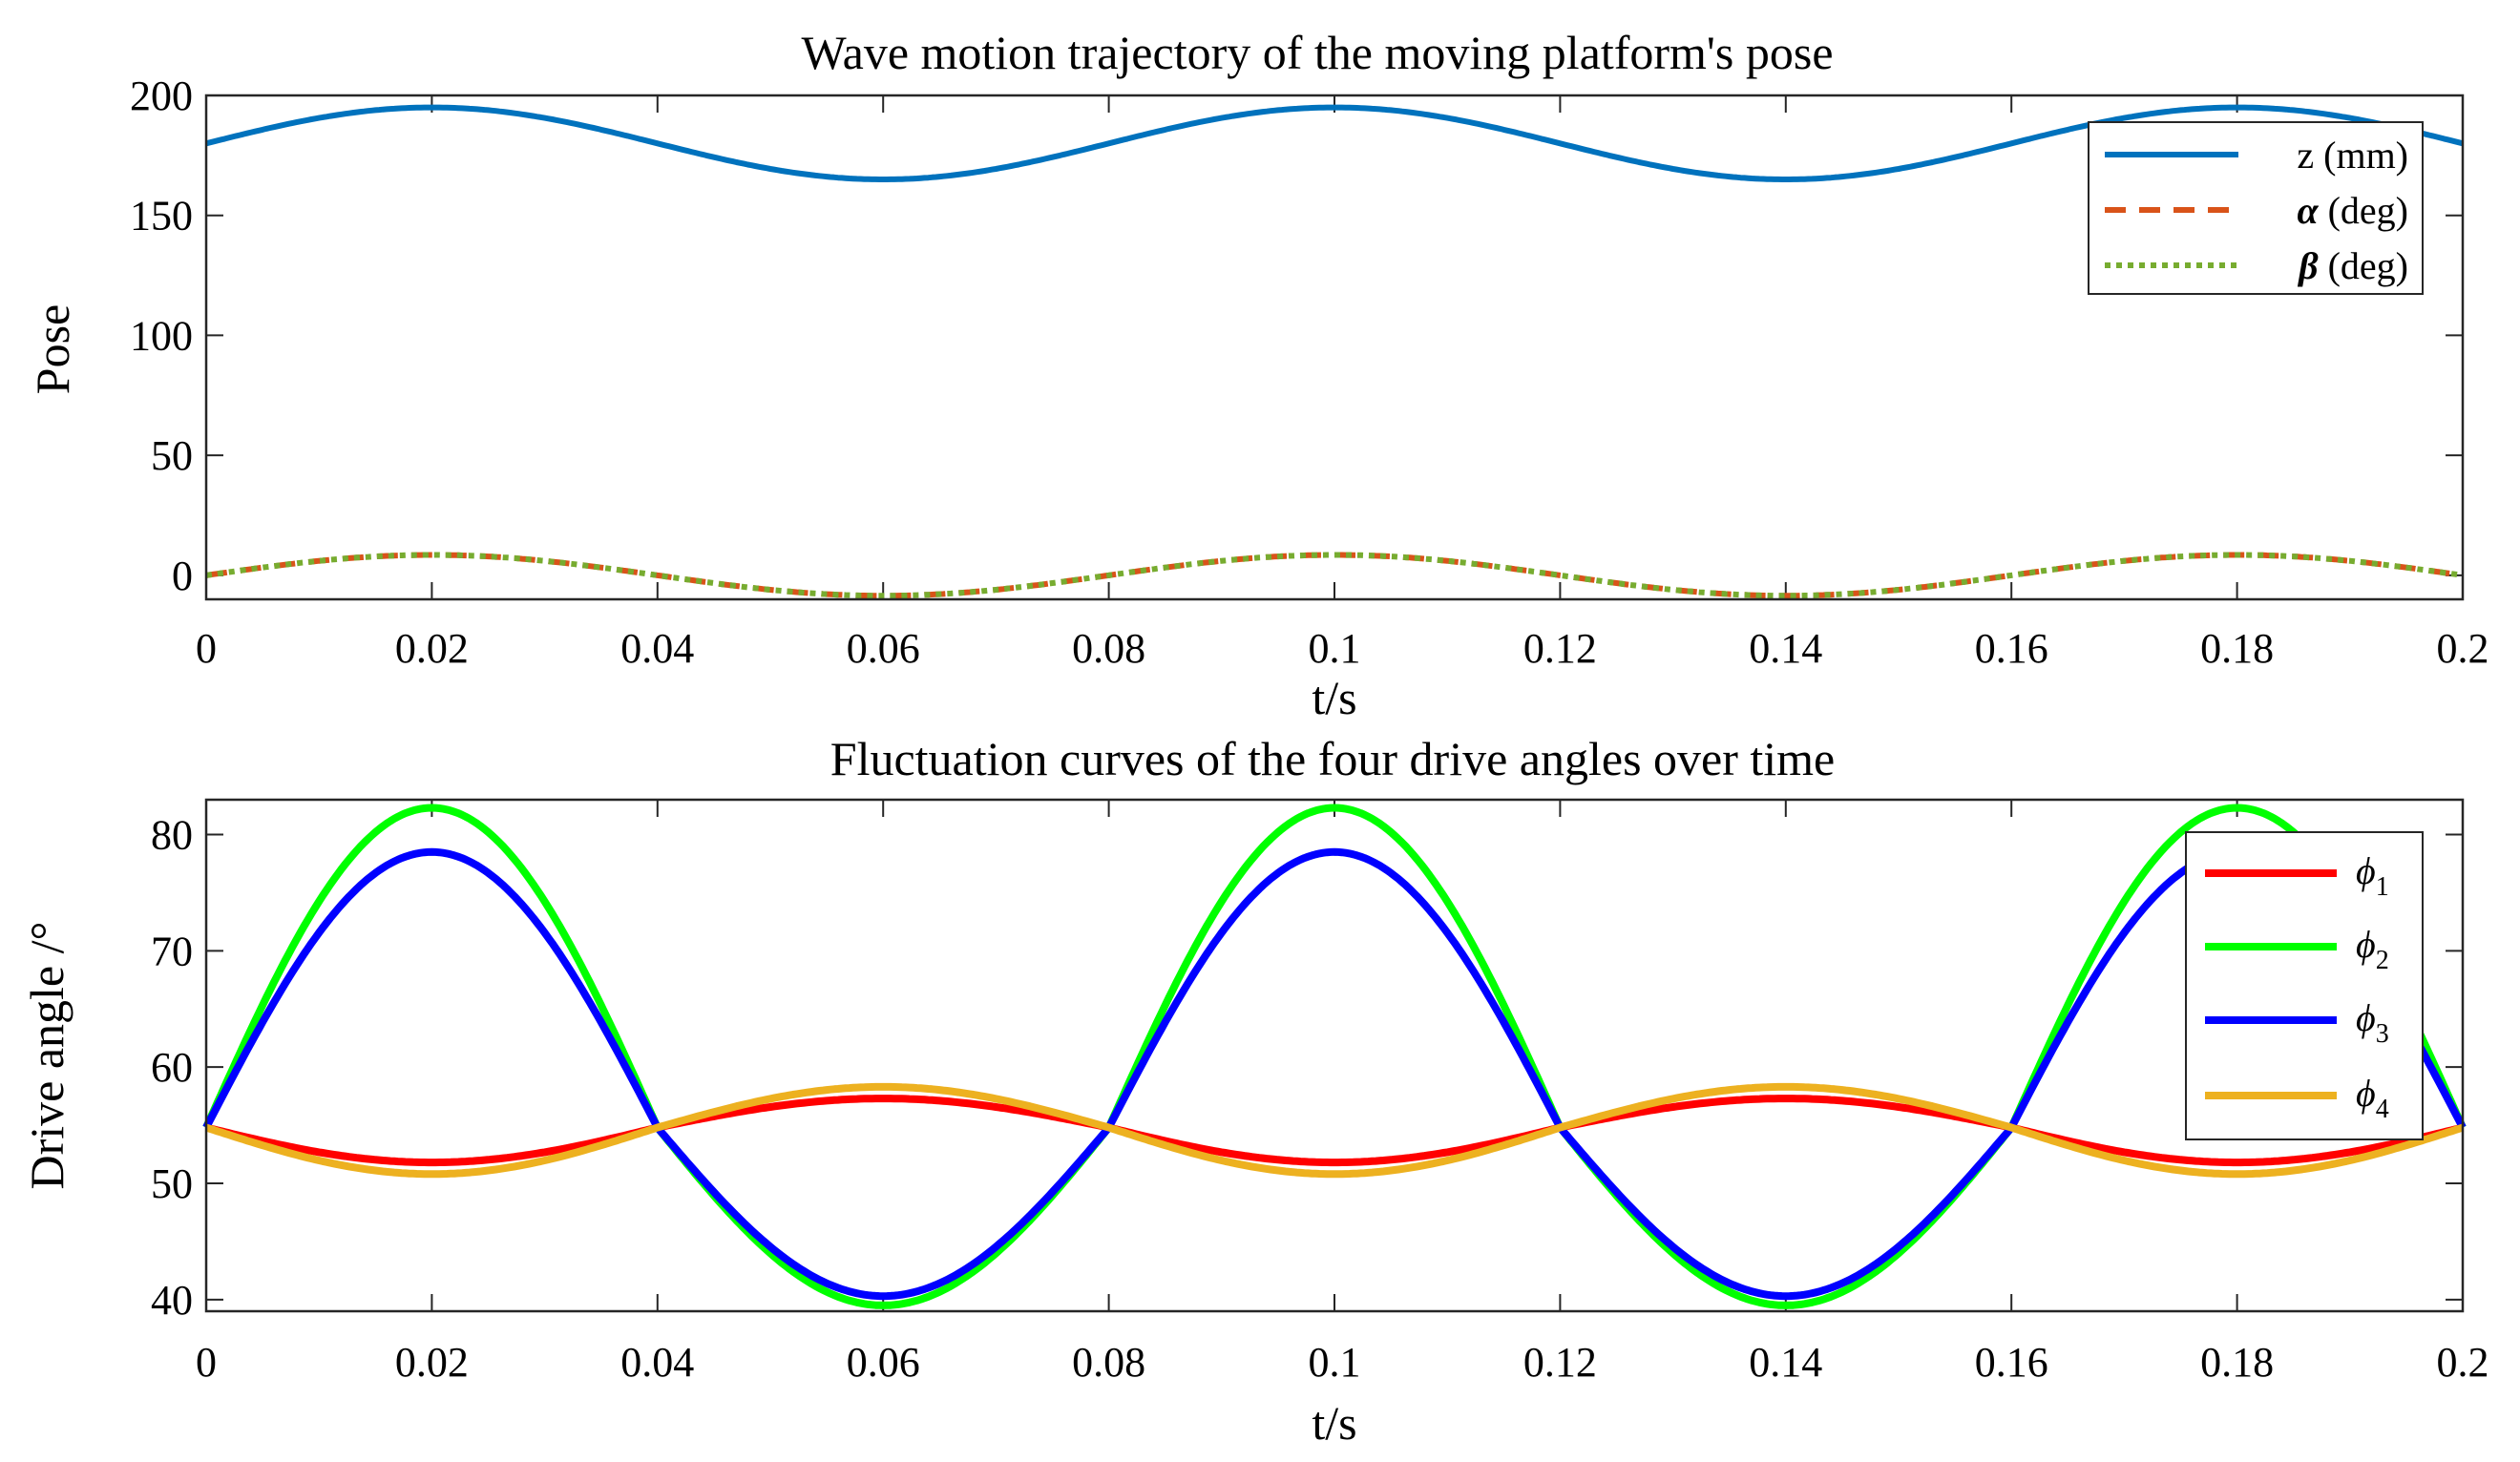 This screenshot has height=1462, width=2520. I want to click on drive-angle-chart-ylabel: Drive angle /°, so click(47, 1055).